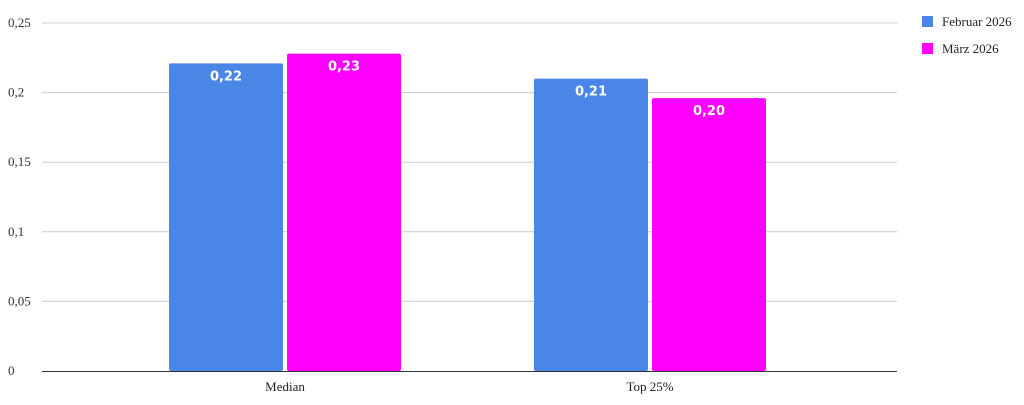 This screenshot has width=1024, height=405. What do you see at coordinates (226, 76) in the screenshot?
I see `data-label: 0,22` at bounding box center [226, 76].